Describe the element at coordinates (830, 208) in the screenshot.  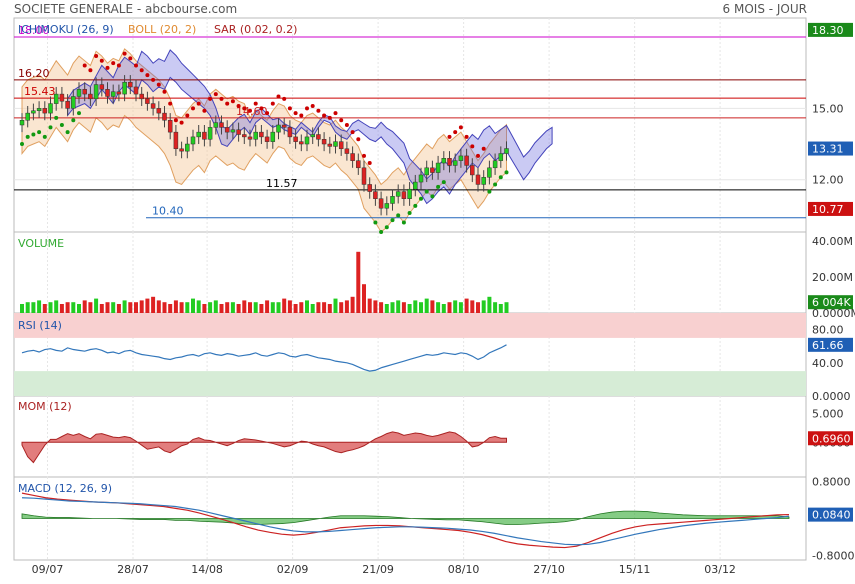
I see `price-value-tag-bg` at that location.